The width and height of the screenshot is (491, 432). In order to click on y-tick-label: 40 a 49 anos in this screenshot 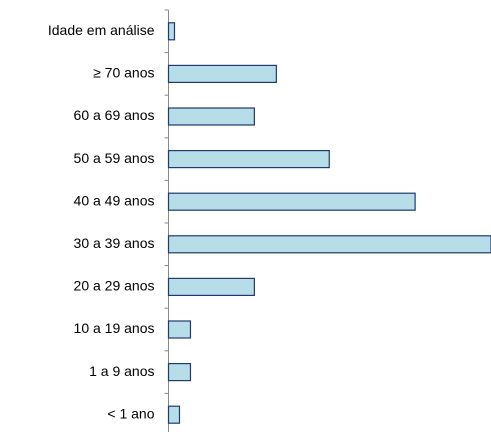, I will do `click(114, 200)`.